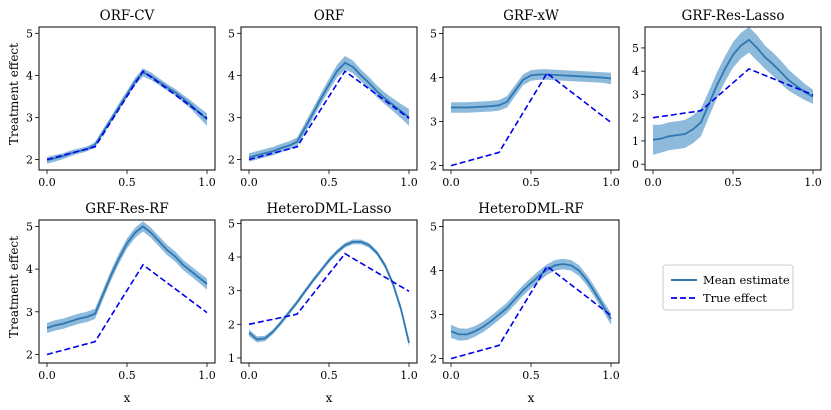 Image resolution: width=831 pixels, height=410 pixels. What do you see at coordinates (329, 16) in the screenshot?
I see `panel-title: ORF` at bounding box center [329, 16].